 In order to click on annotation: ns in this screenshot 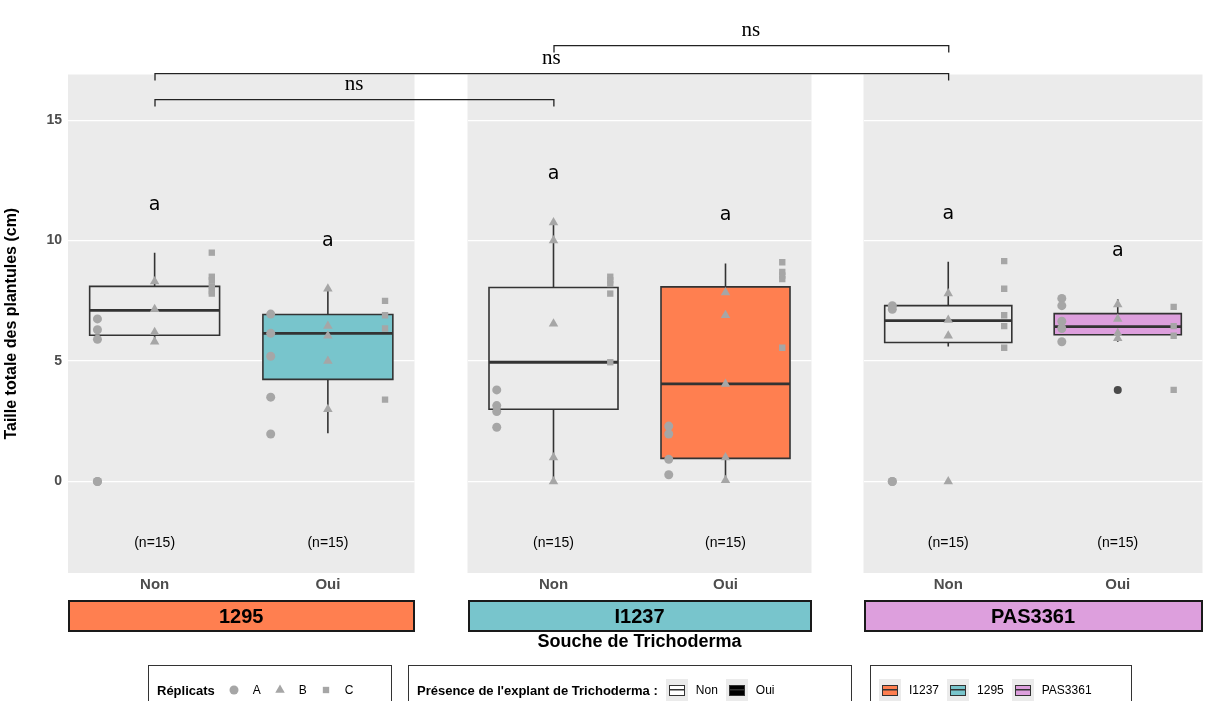, I will do `click(354, 83)`.